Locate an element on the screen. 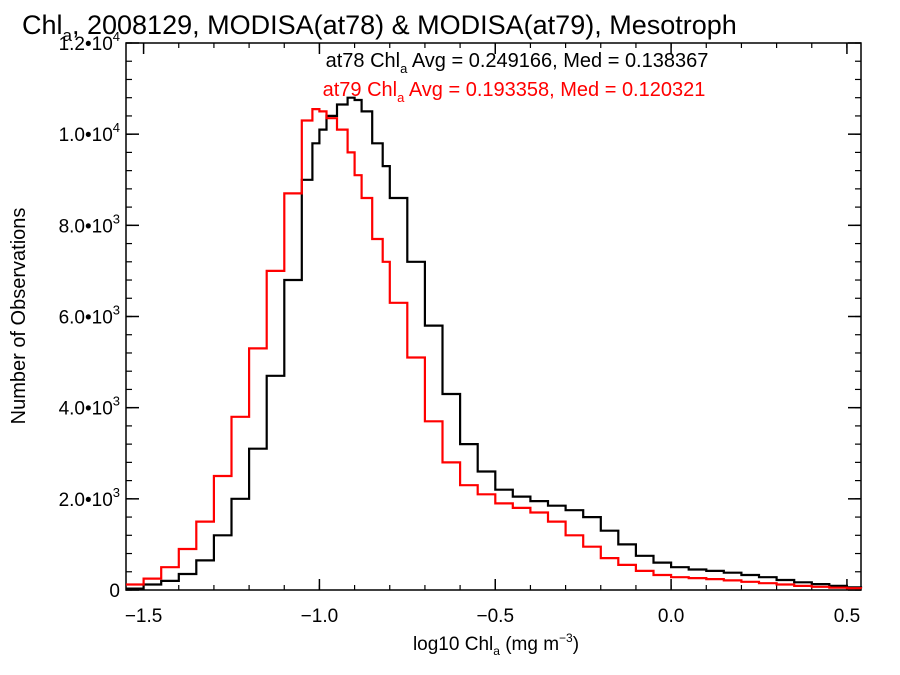  y-tick: 4.0•103 is located at coordinates (460, 407).